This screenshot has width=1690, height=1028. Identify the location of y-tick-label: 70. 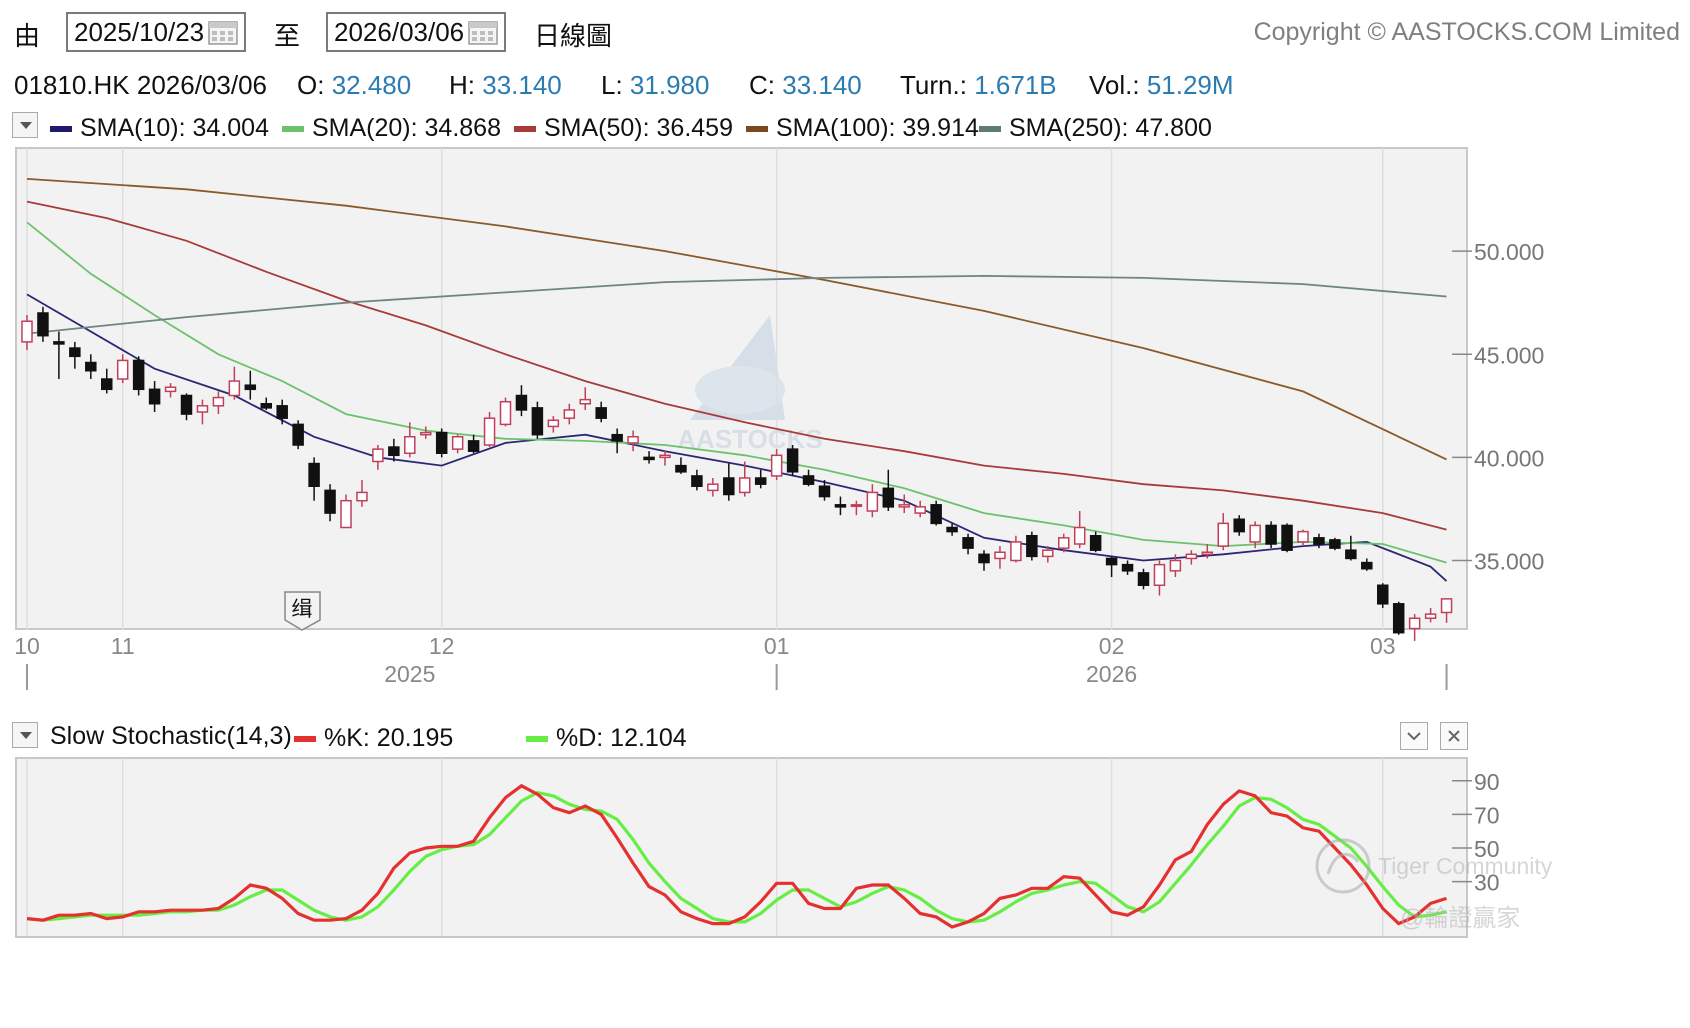
(1487, 815).